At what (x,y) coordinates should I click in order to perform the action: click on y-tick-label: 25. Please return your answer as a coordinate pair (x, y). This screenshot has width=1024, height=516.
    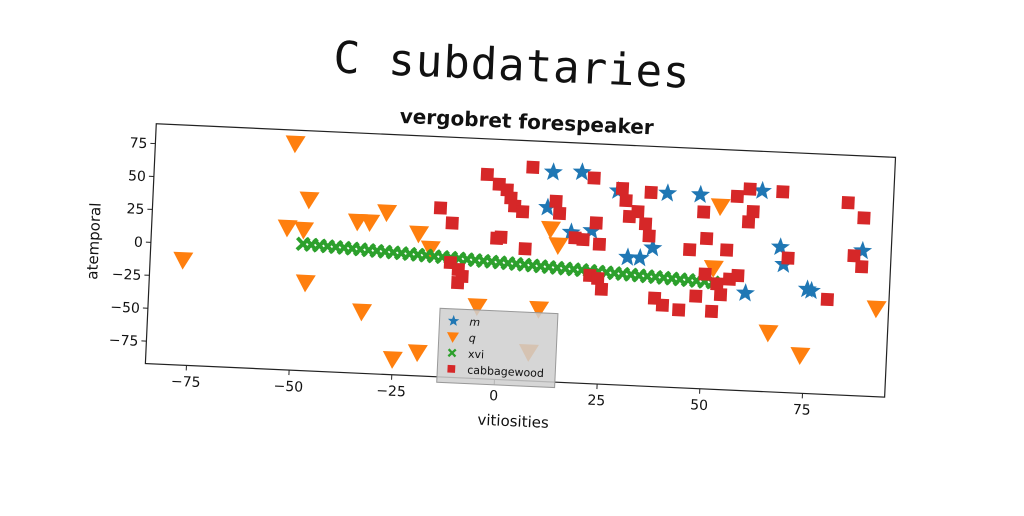
    Looking at the image, I should click on (135, 209).